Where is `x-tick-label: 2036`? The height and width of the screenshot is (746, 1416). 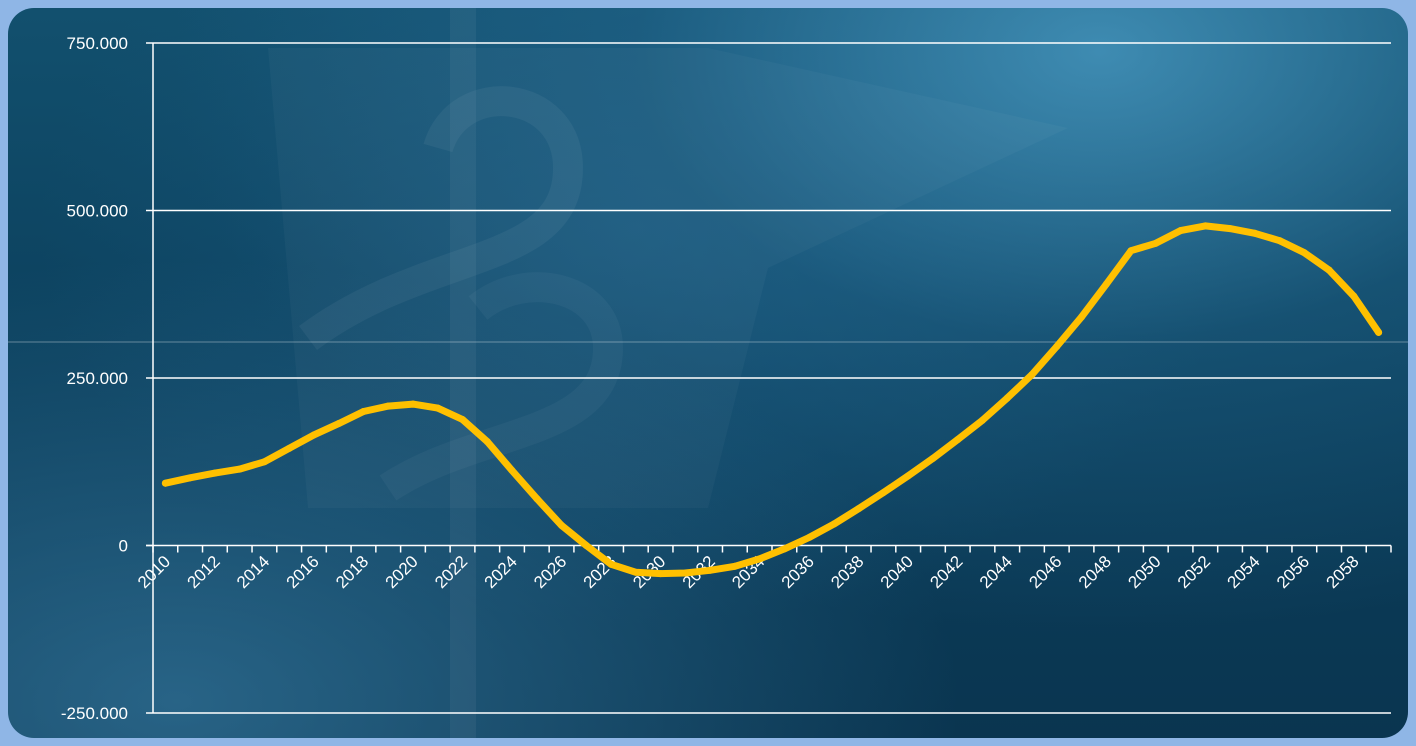 x-tick-label: 2036 is located at coordinates (798, 572).